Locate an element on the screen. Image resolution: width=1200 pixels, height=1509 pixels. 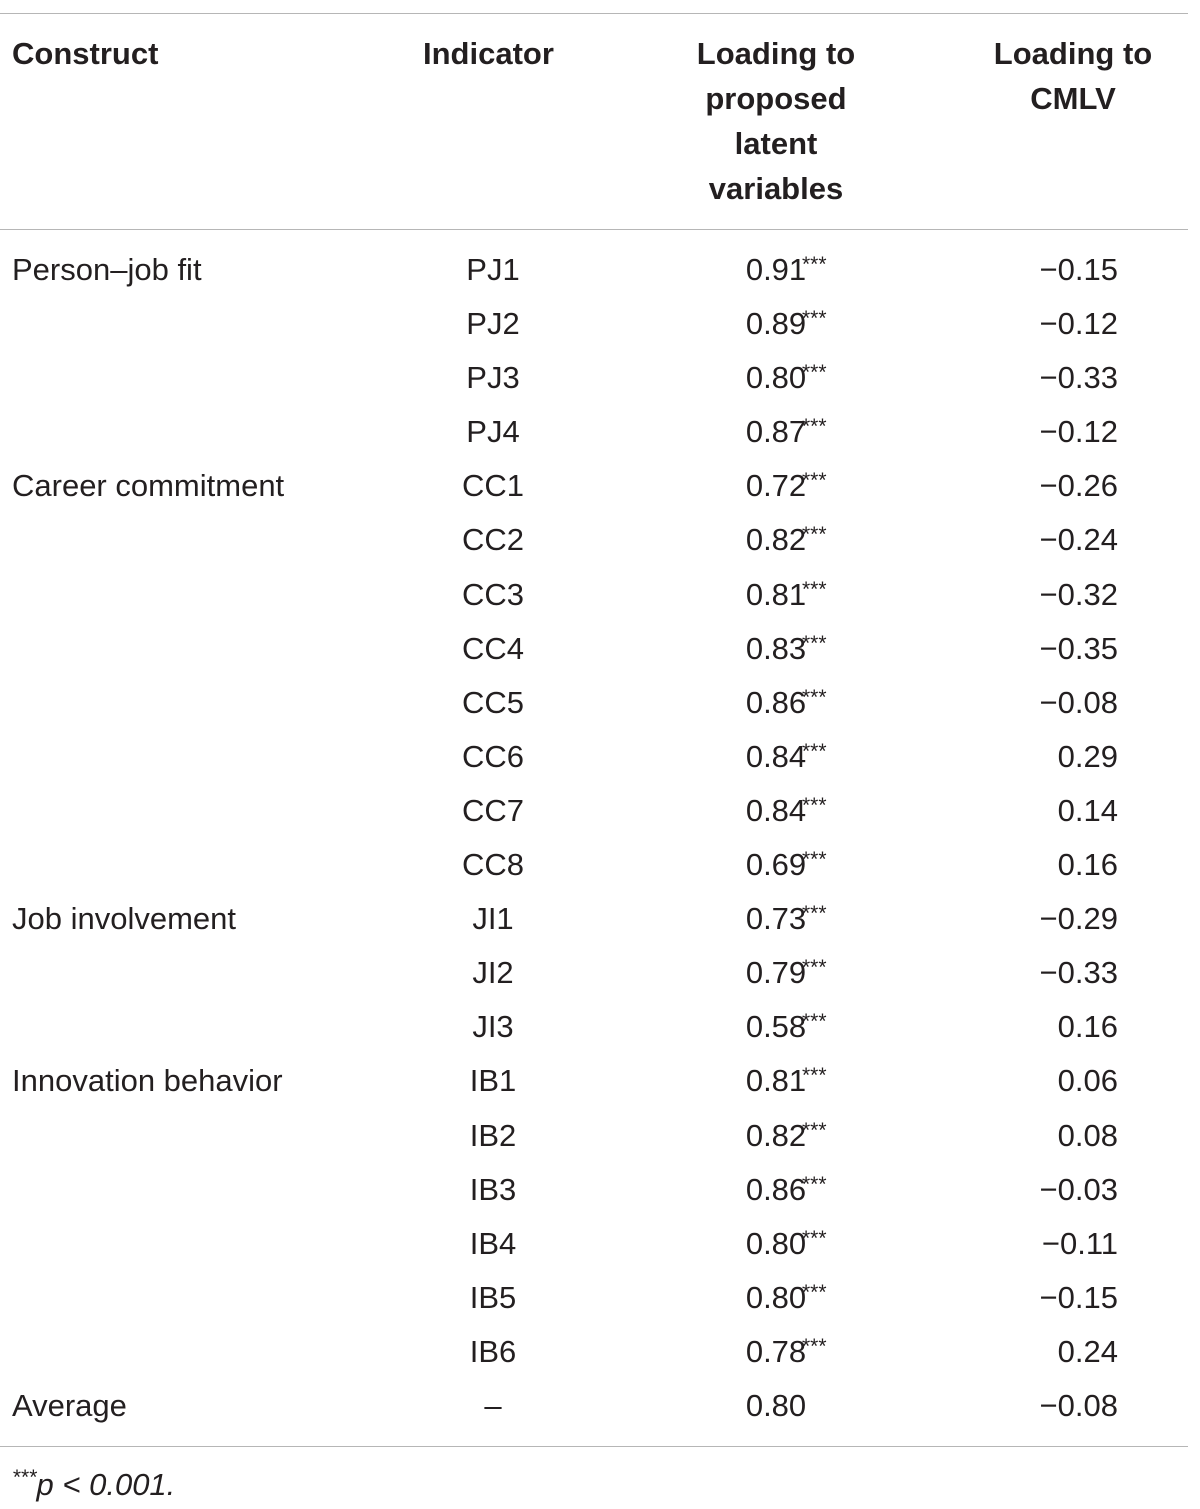
cell-loading: 0.87 *** is located at coordinates (776, 432).